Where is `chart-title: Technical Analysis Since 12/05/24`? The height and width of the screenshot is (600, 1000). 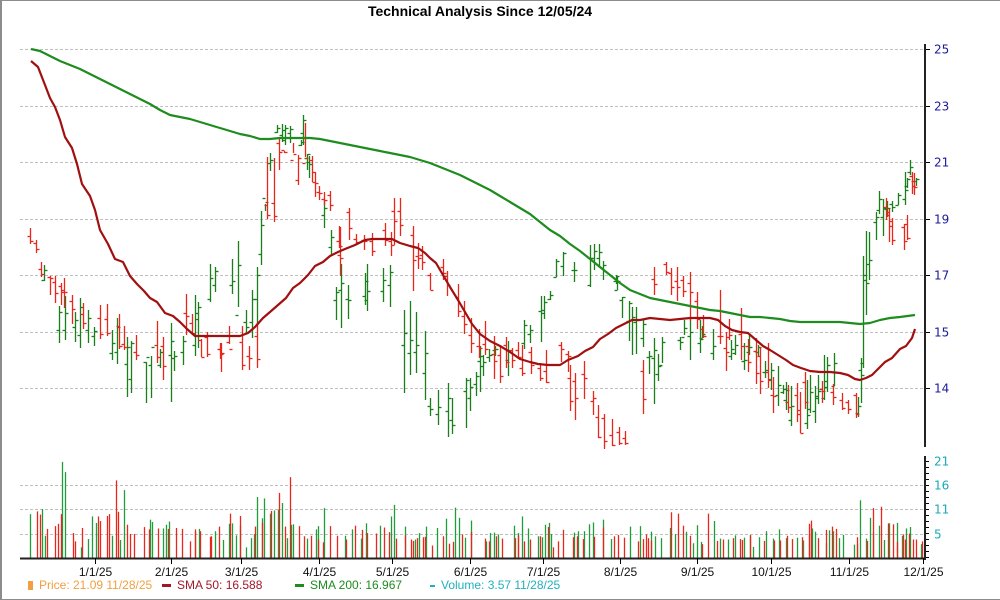
chart-title: Technical Analysis Since 12/05/24 is located at coordinates (480, 11).